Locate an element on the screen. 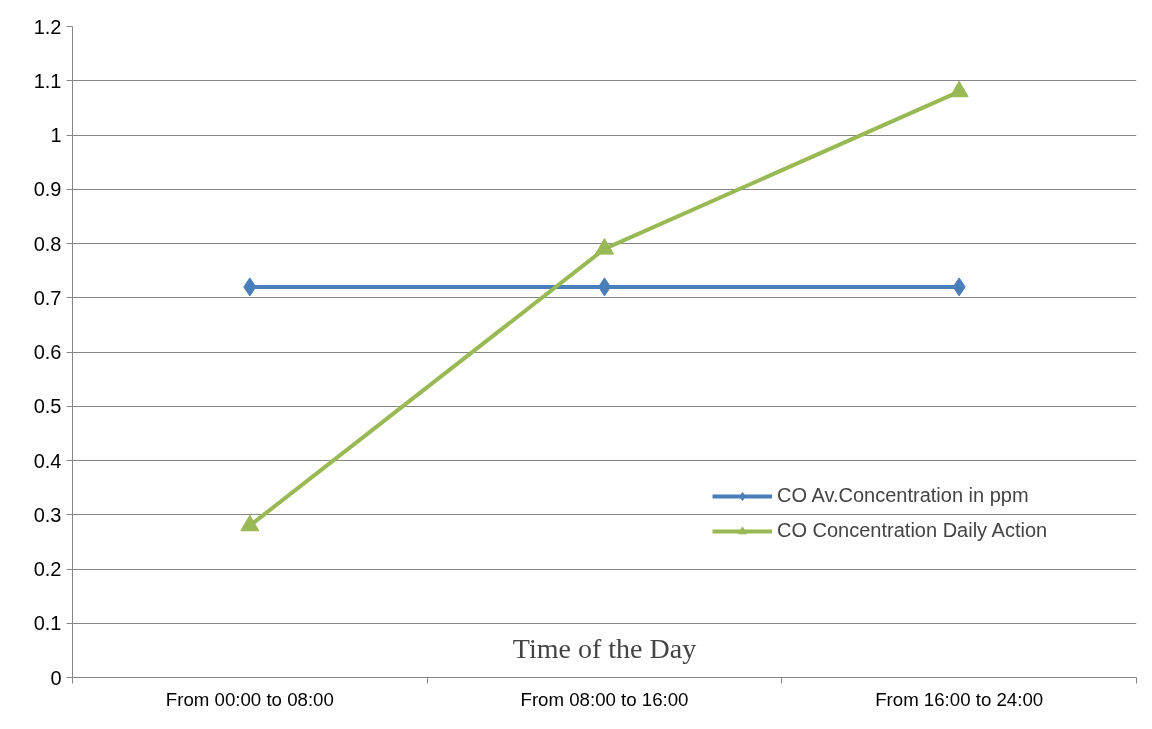 This screenshot has width=1152, height=729. y-tick-label: 0.2 is located at coordinates (47, 569).